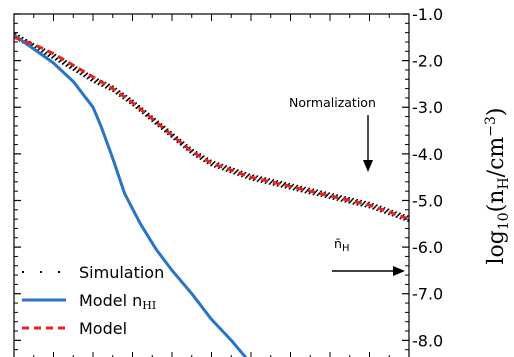  Describe the element at coordinates (368, 166) in the screenshot. I see `normalization-arrow-head` at that location.